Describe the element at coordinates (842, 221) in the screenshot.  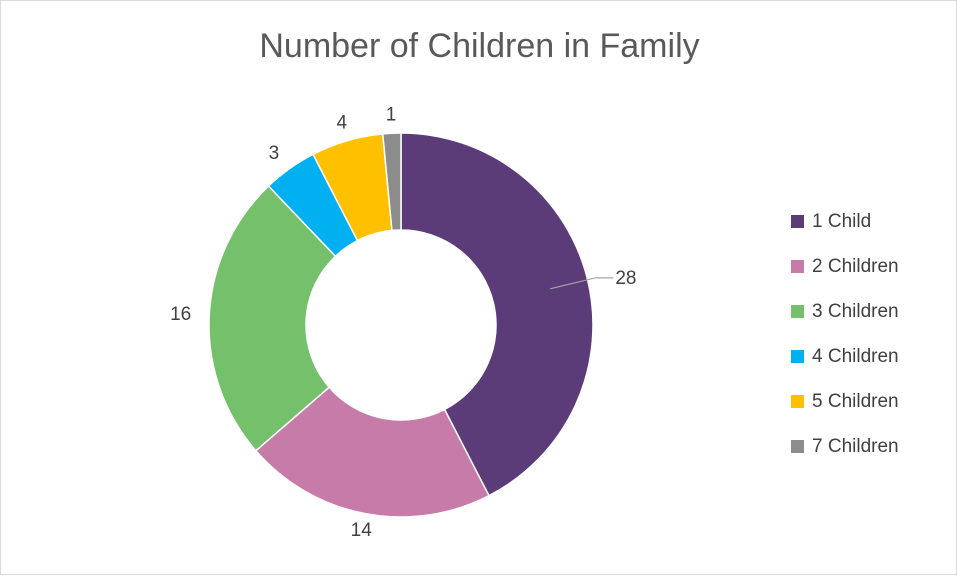
I see `legend-label: 1 Child` at that location.